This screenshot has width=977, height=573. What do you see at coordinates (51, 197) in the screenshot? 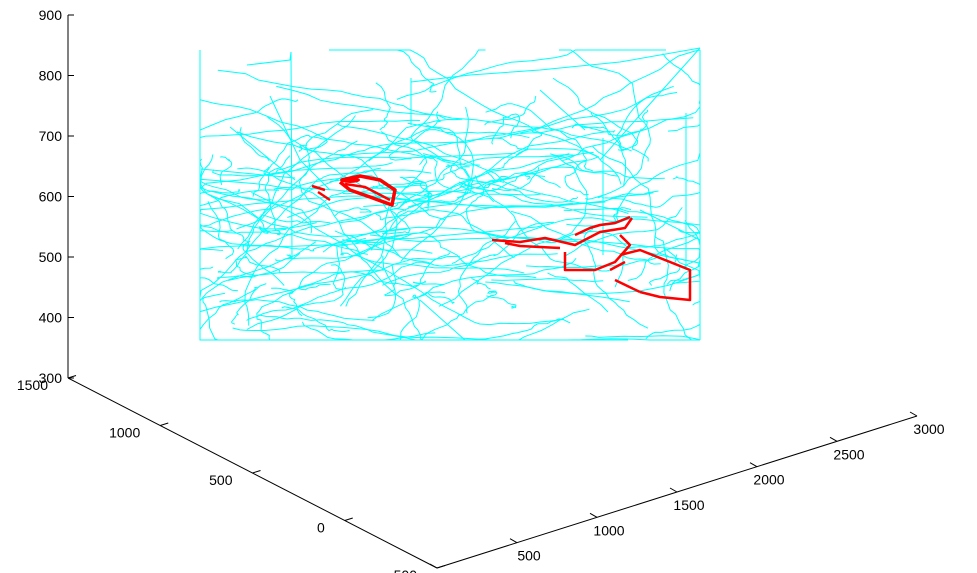
I see `z-tick-label: 600` at bounding box center [51, 197].